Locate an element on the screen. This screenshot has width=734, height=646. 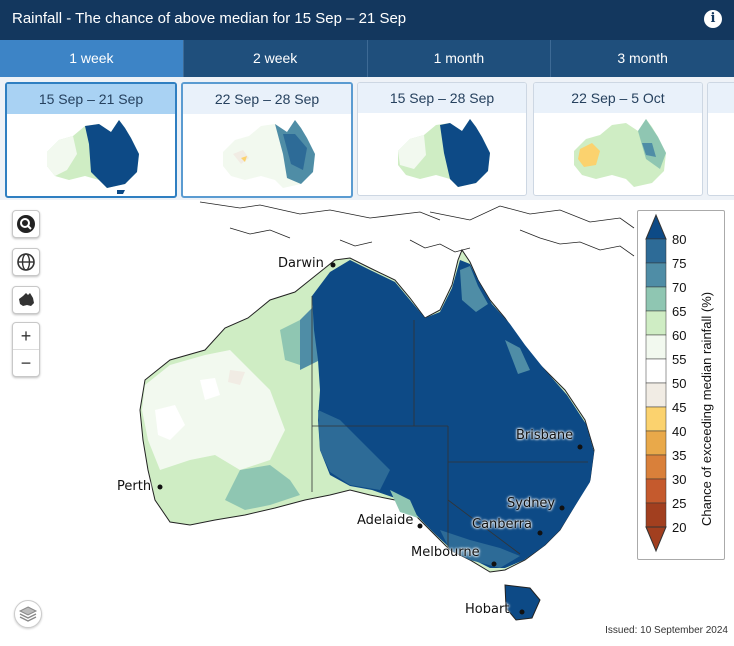
city-label-canberra: Canberra is located at coordinates (502, 524).